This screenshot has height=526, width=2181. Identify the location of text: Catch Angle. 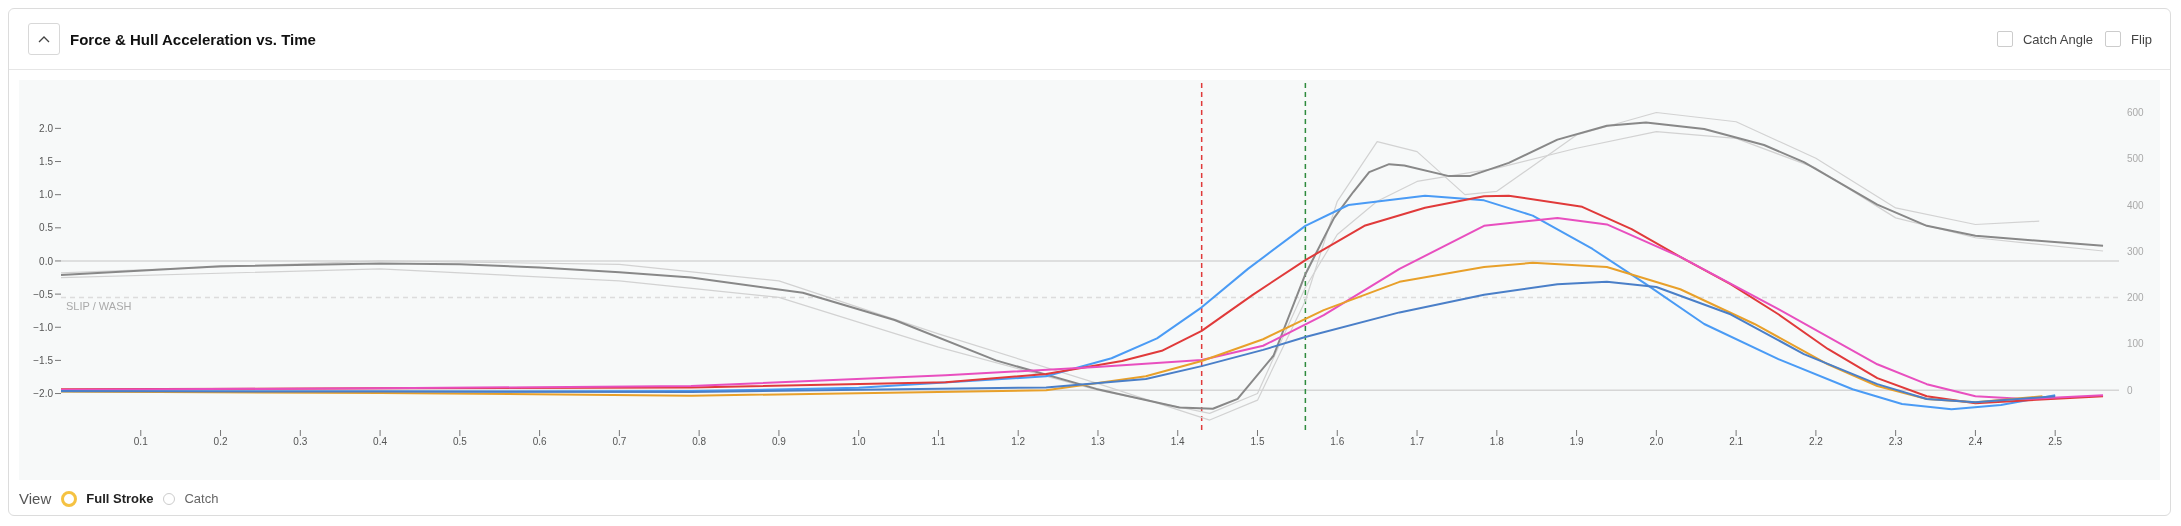
(2058, 39).